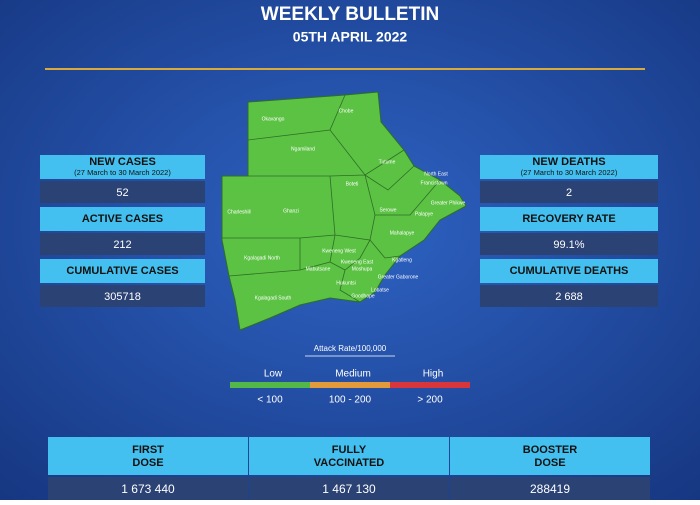  Describe the element at coordinates (303, 149) in the screenshot. I see `district-label: Ngamiland` at that location.